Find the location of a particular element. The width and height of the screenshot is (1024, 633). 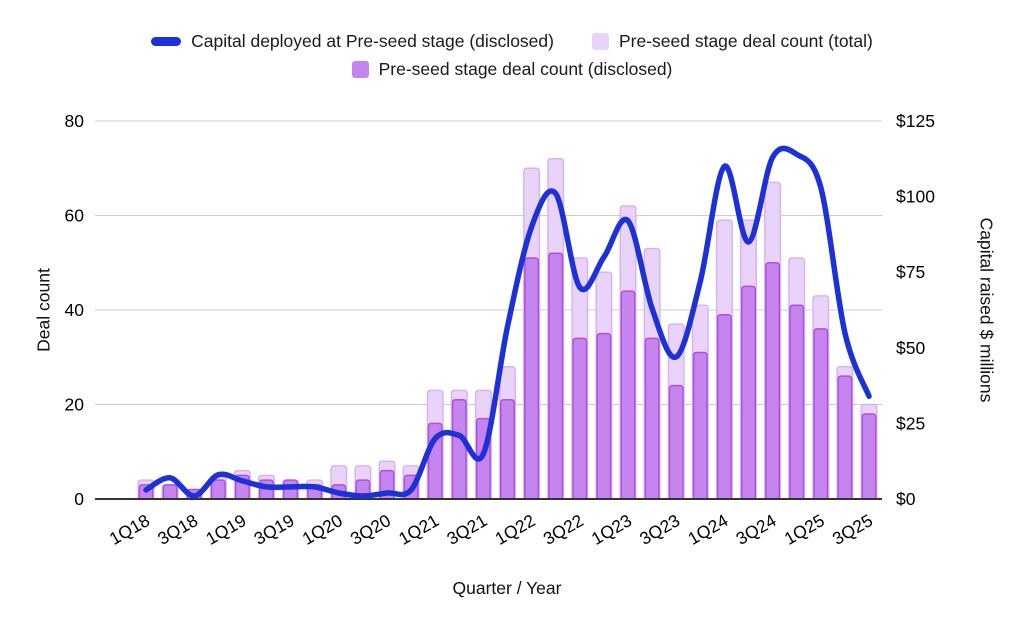

legend-row-2: Pre-seed stage deal count (disclosed) is located at coordinates (512, 69).